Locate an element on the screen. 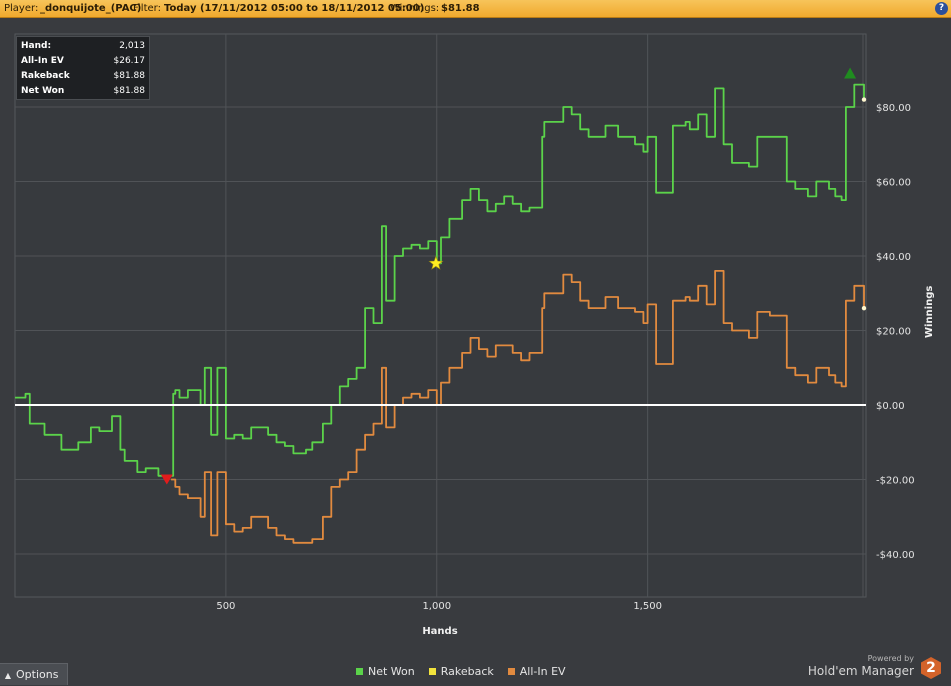 This screenshot has height=686, width=951. y-axis-title: Winnings is located at coordinates (929, 312).